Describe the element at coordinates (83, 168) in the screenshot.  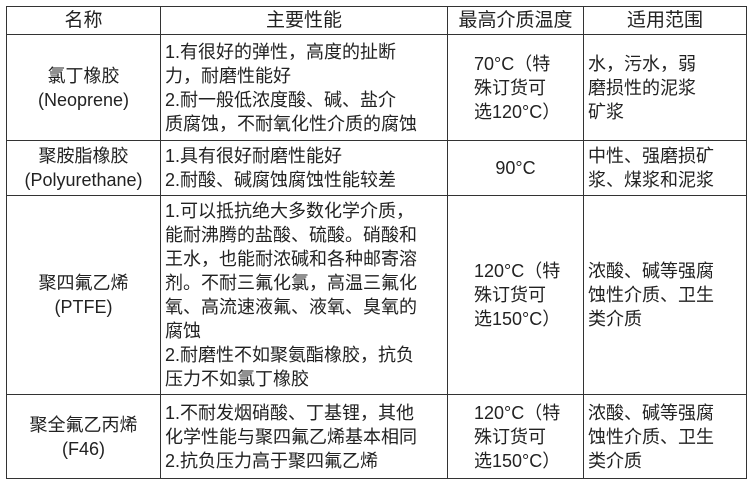
I see `cell-name: 聚胺脂橡胶 (Polyurethane)` at that location.